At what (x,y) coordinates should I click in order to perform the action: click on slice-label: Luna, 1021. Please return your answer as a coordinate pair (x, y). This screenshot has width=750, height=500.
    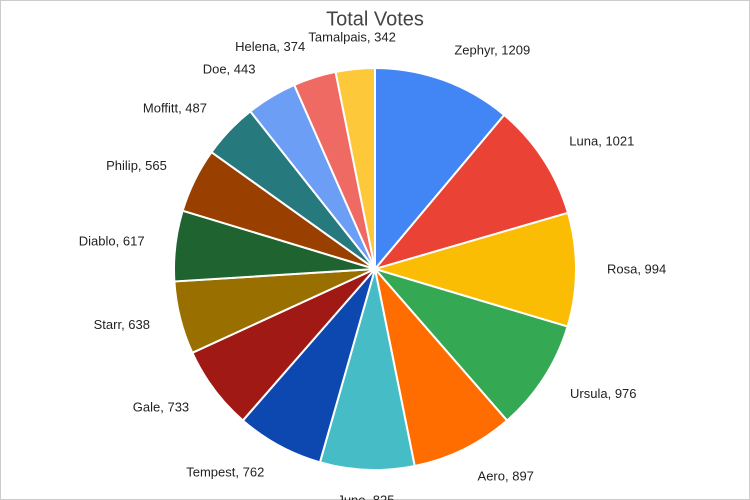
    Looking at the image, I should click on (601, 141).